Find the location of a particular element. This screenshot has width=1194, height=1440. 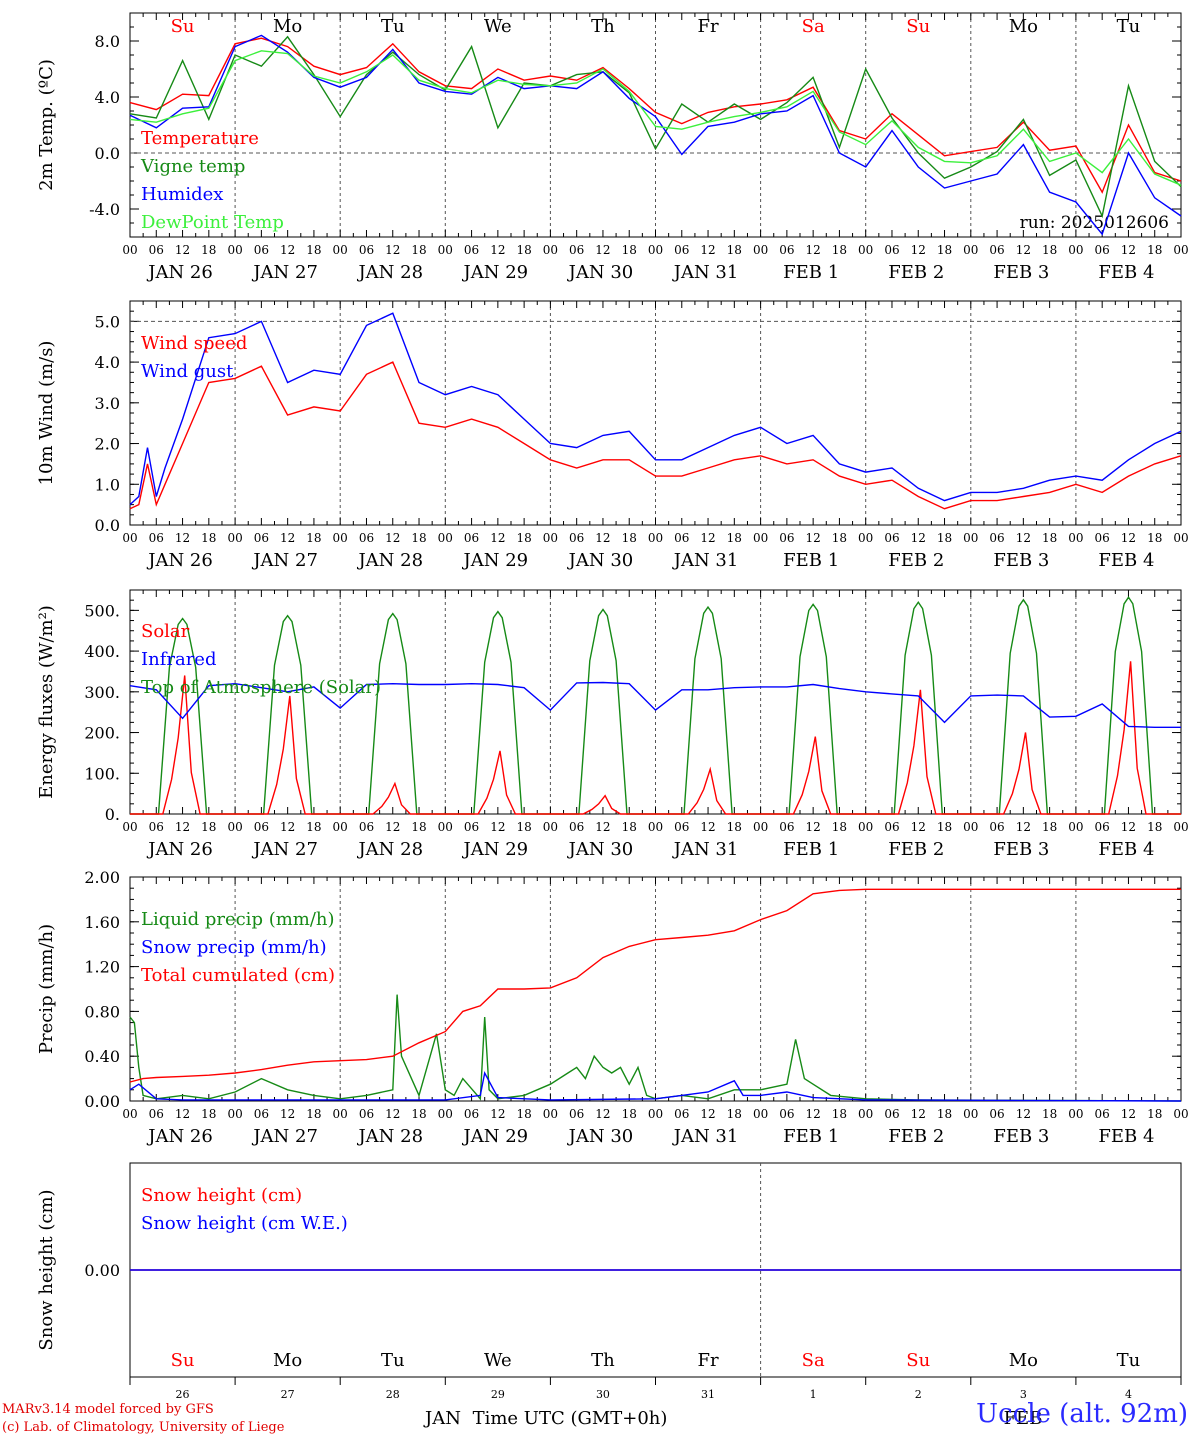

date-label: FEB 3 is located at coordinates (1021, 560).